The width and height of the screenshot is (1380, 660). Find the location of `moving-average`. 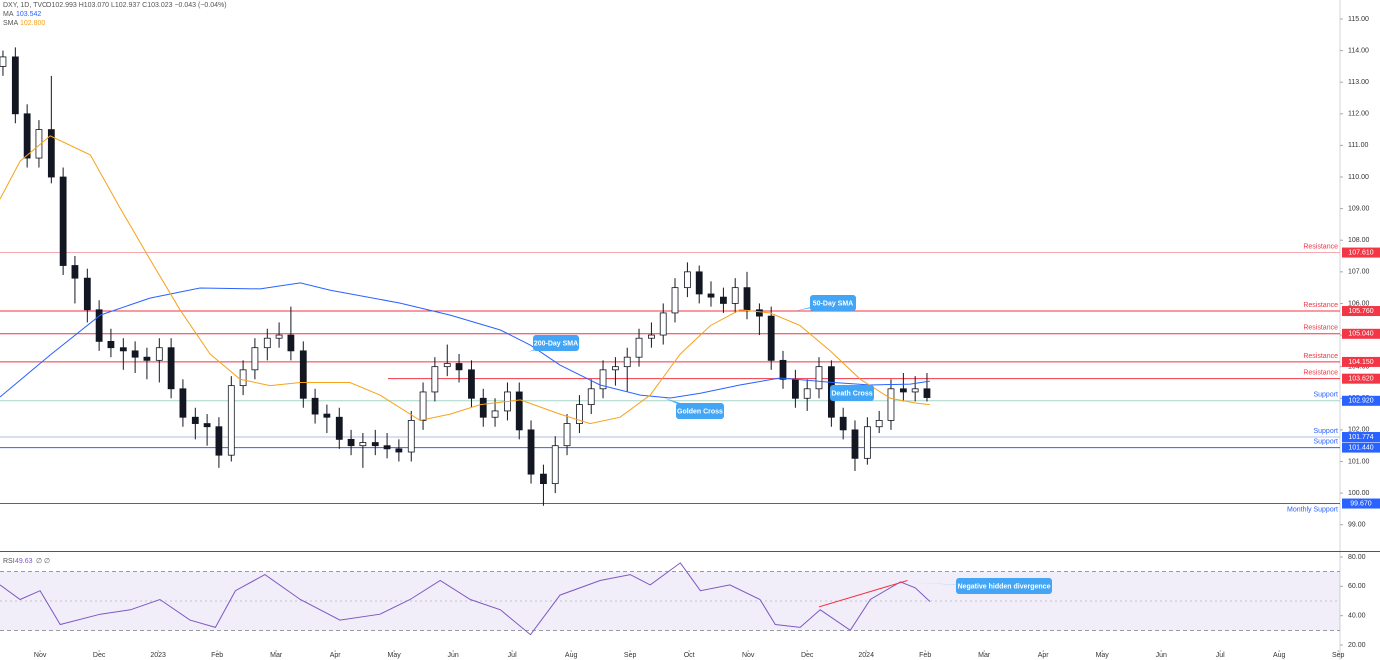

moving-average is located at coordinates (465, 340).